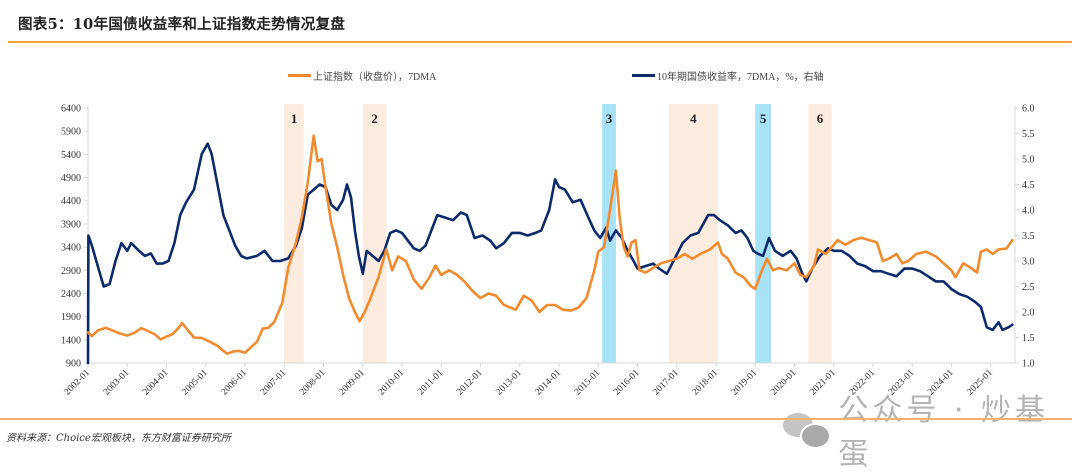  I want to click on right-tick-label: 1.5, so click(1028, 338).